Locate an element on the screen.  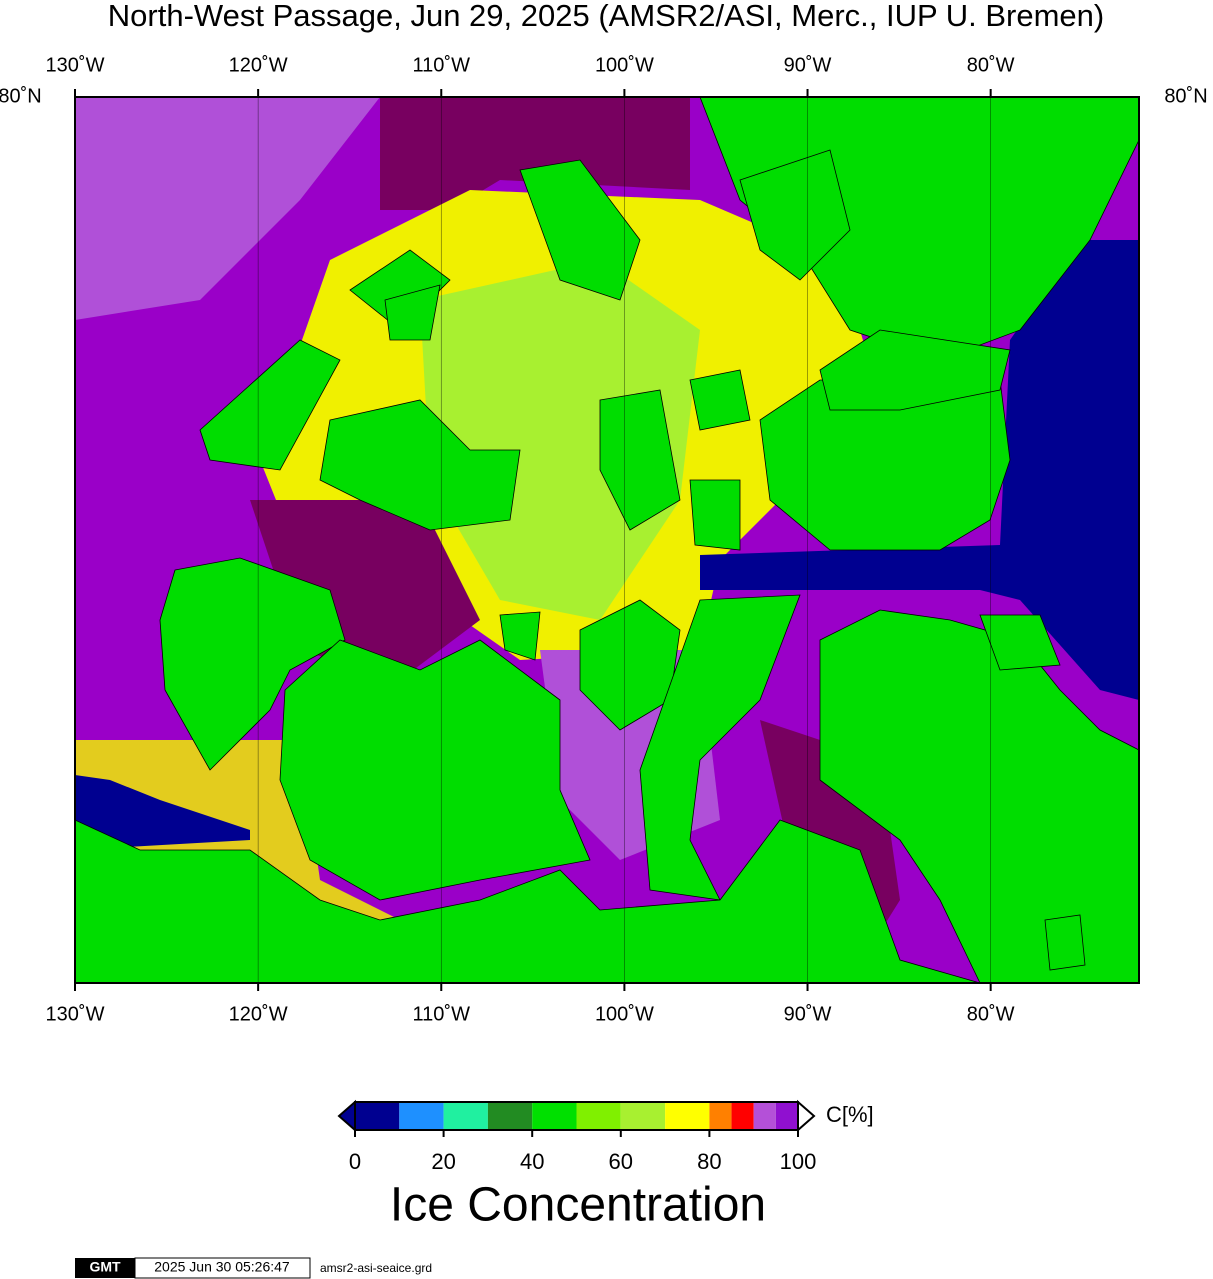
timestamp-box is located at coordinates (222, 1268).